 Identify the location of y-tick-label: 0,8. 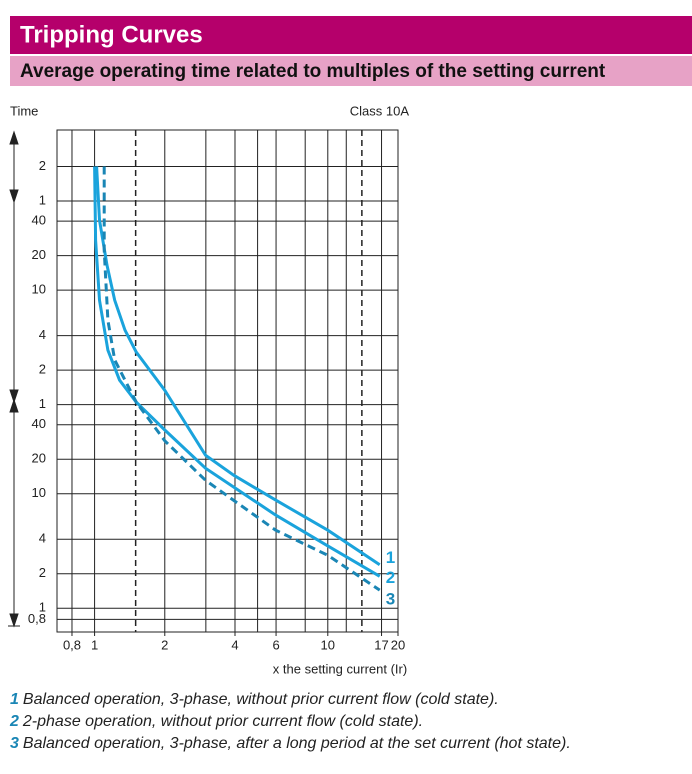
(37, 618).